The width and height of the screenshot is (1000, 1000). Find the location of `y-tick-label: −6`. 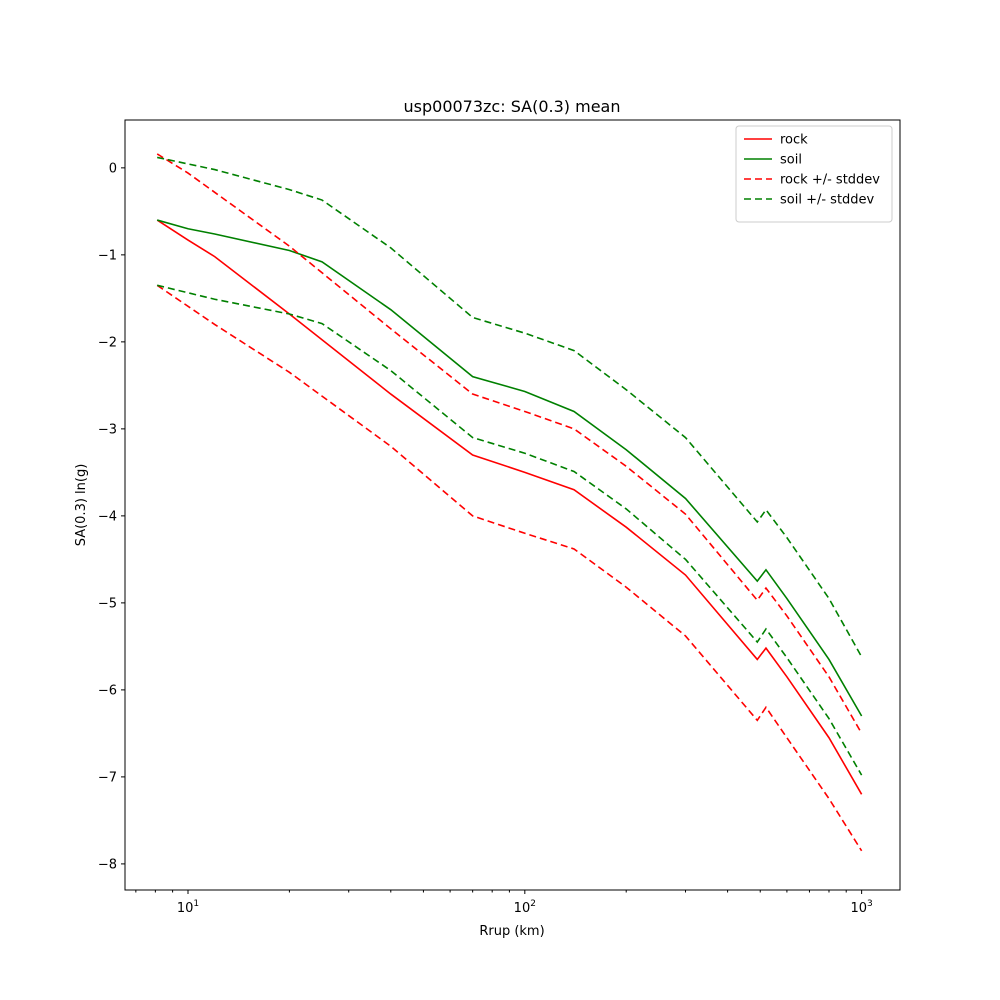

y-tick-label: −6 is located at coordinates (107, 690).